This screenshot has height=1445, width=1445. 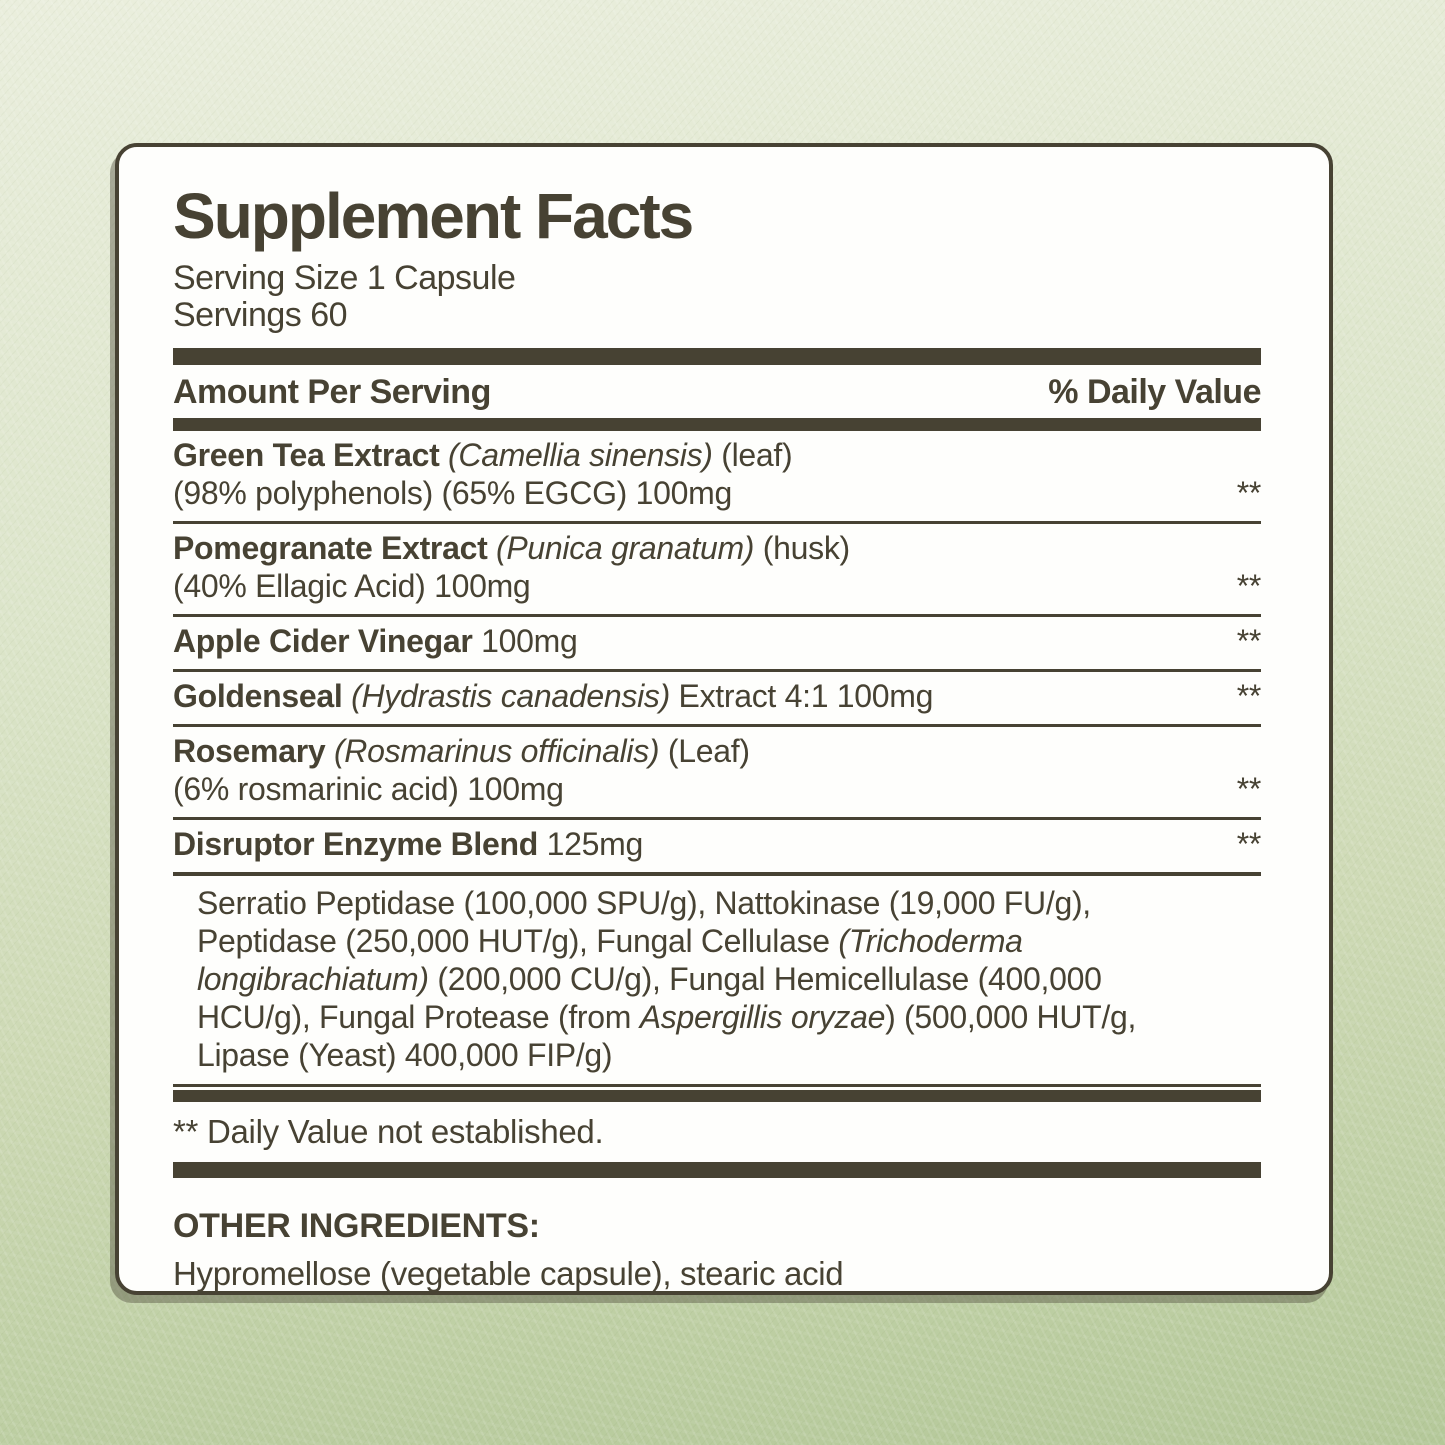 I want to click on daily-value-header: % Daily Value, so click(x=1154, y=392).